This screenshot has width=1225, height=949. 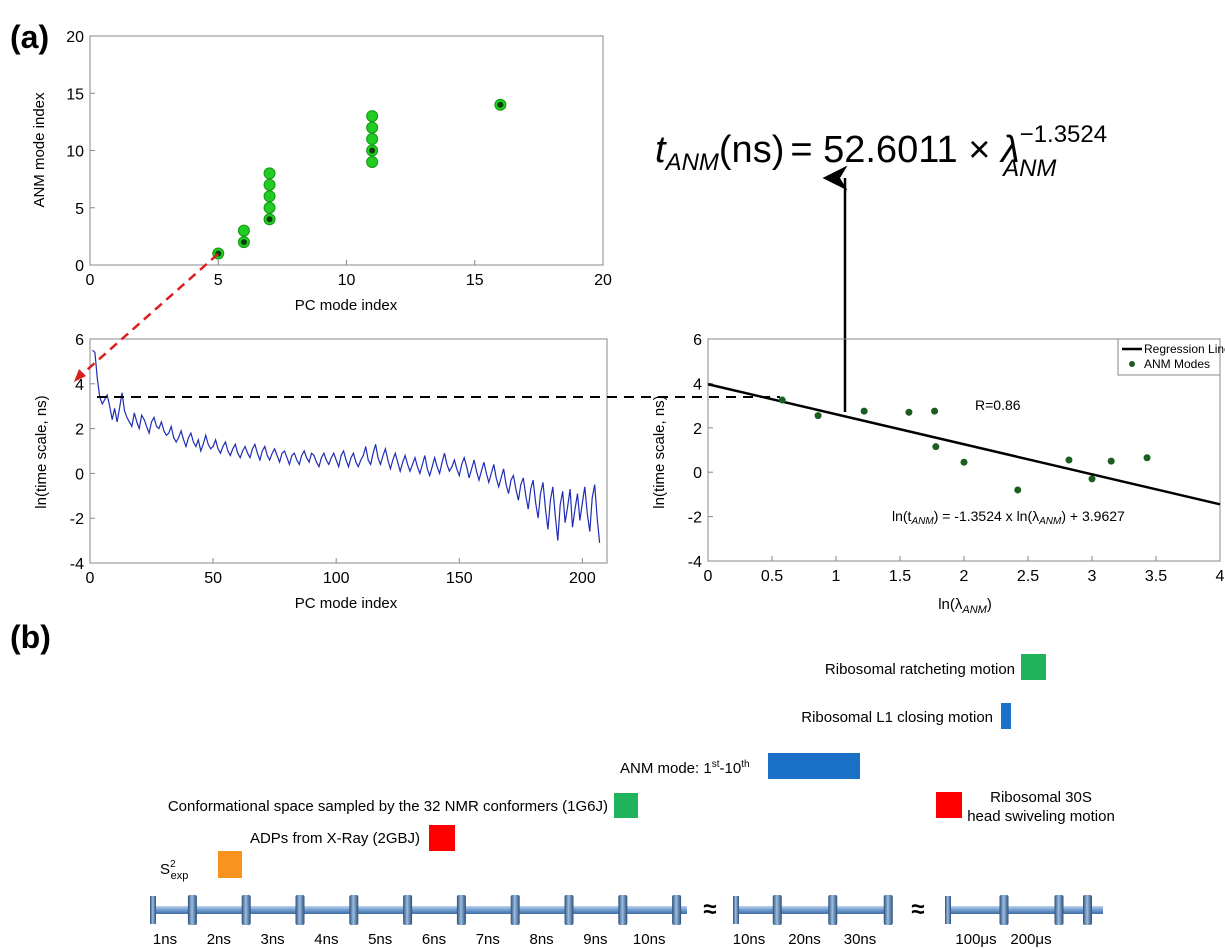 What do you see at coordinates (900, 576) in the screenshot?
I see `x-tick-label: 1.5` at bounding box center [900, 576].